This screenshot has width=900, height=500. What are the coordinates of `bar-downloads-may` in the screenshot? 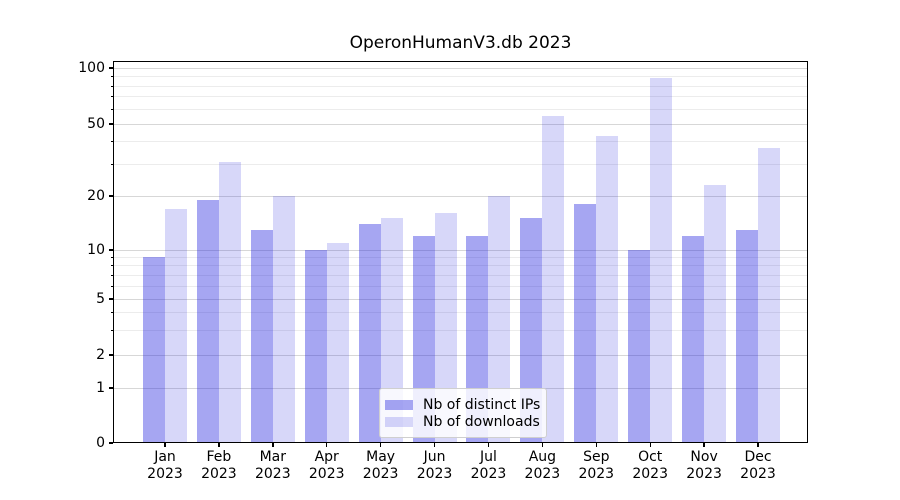 It's located at (391, 330).